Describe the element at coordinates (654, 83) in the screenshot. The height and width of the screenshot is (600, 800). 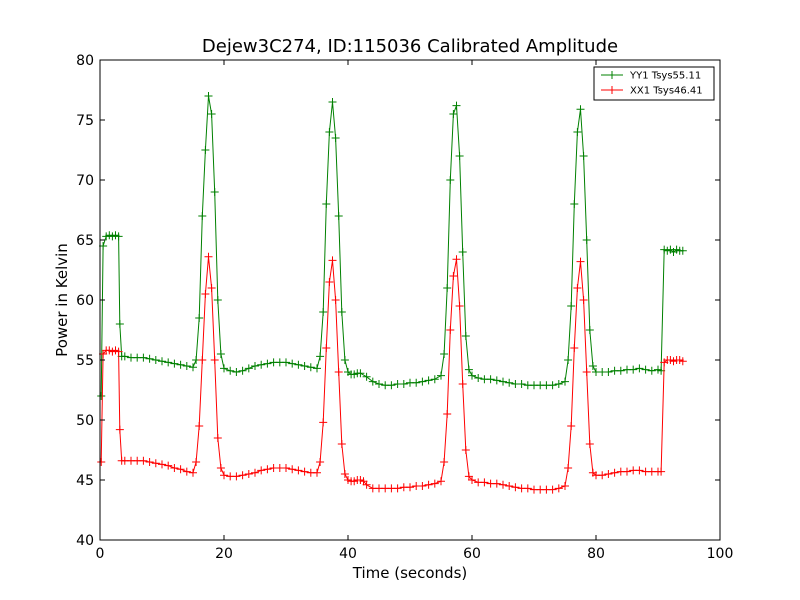
I see `legend: YY1 Tsys55.11 XX1 Tsys46.41` at that location.